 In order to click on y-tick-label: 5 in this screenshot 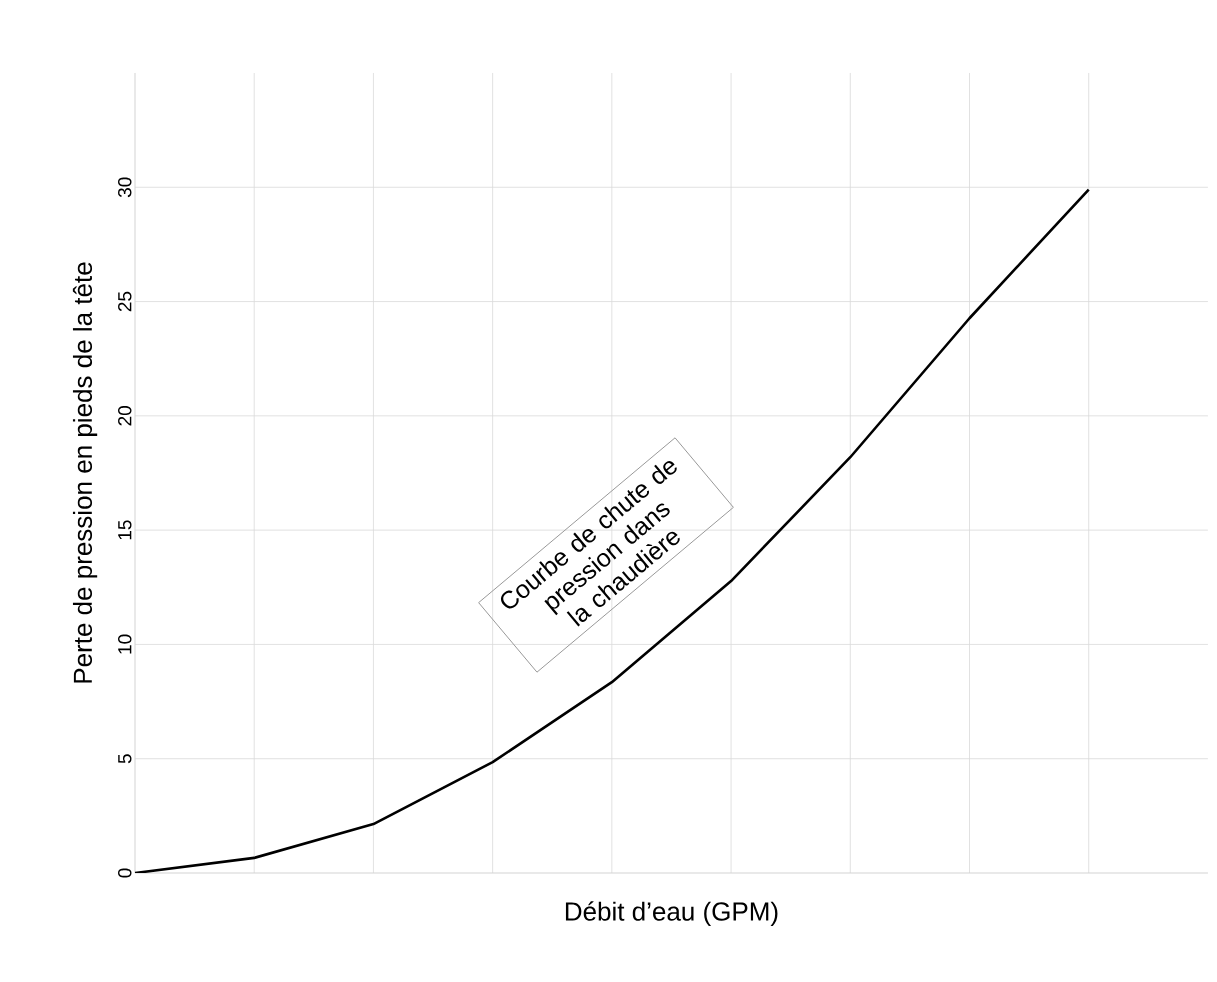, I will do `click(125, 759)`.